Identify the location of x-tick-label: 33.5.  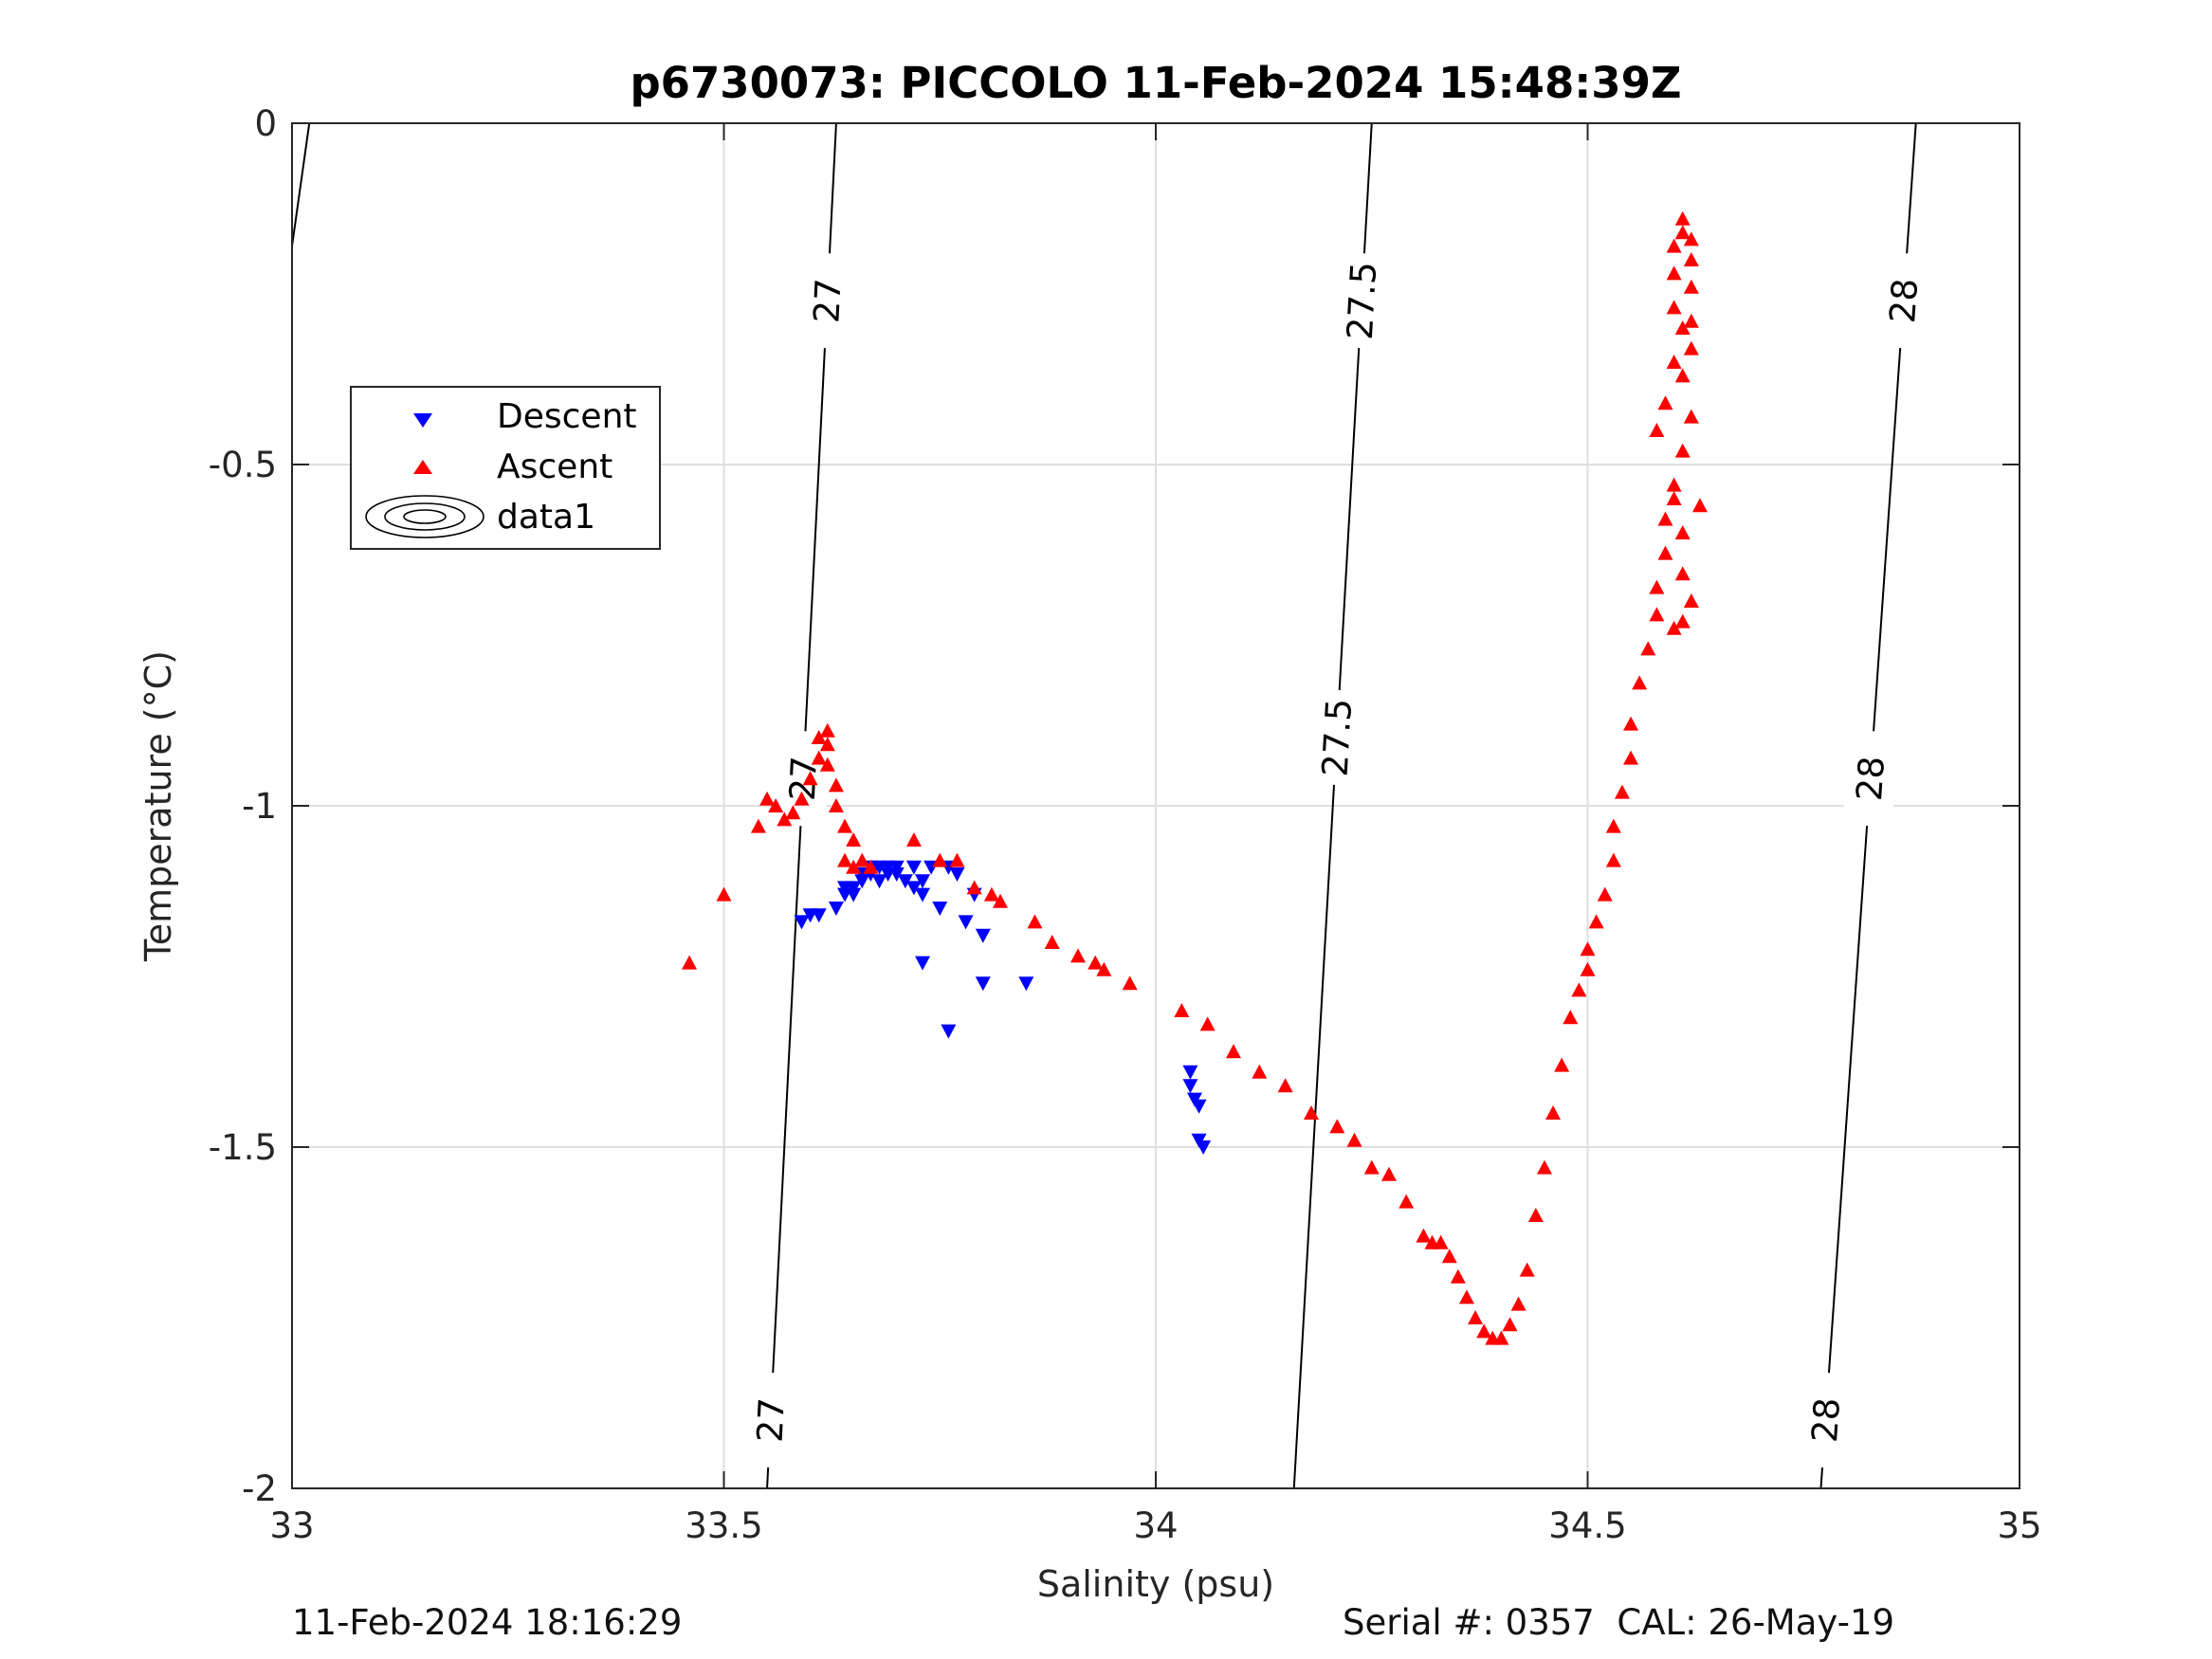
(723, 1525).